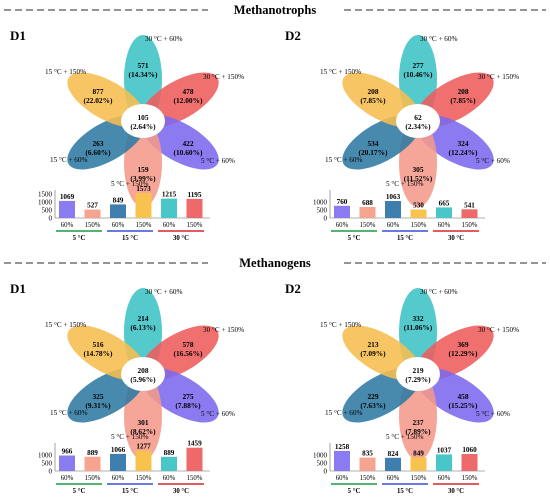  I want to click on bar-value-label: 849, so click(118, 200).